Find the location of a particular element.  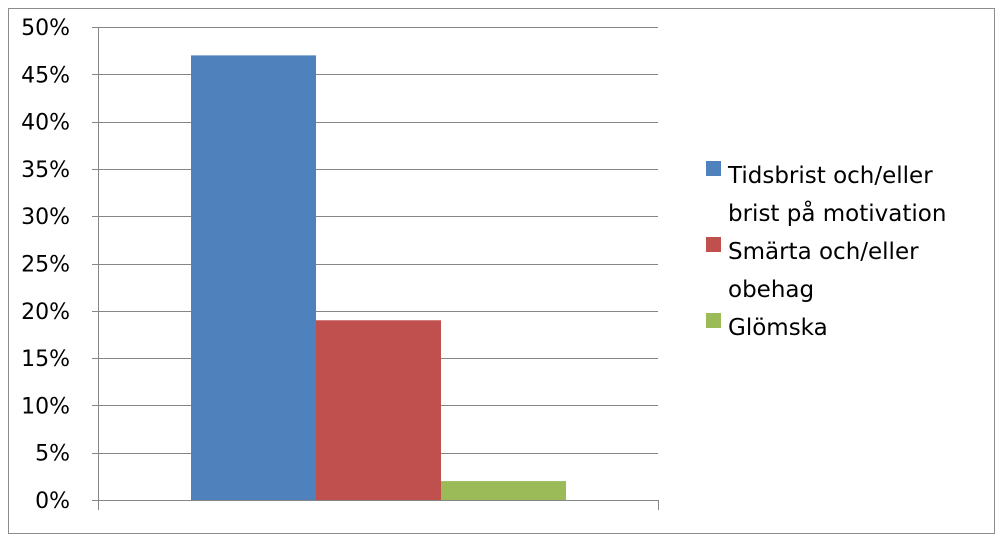

y-tick-label: 5% is located at coordinates (52, 454).